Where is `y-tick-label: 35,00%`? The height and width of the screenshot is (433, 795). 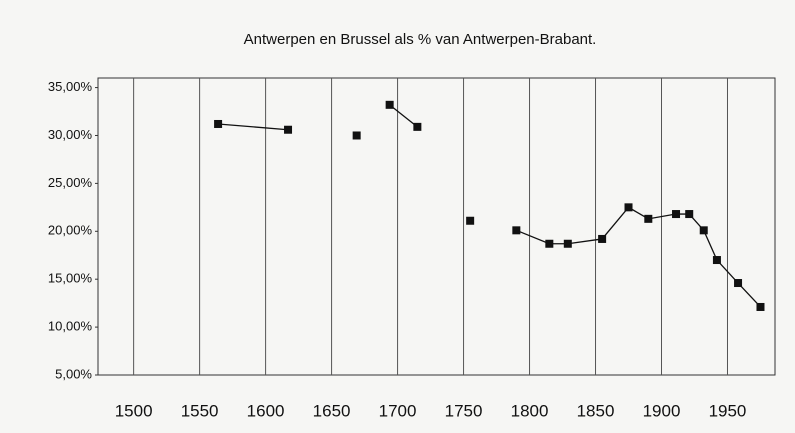 y-tick-label: 35,00% is located at coordinates (70, 86).